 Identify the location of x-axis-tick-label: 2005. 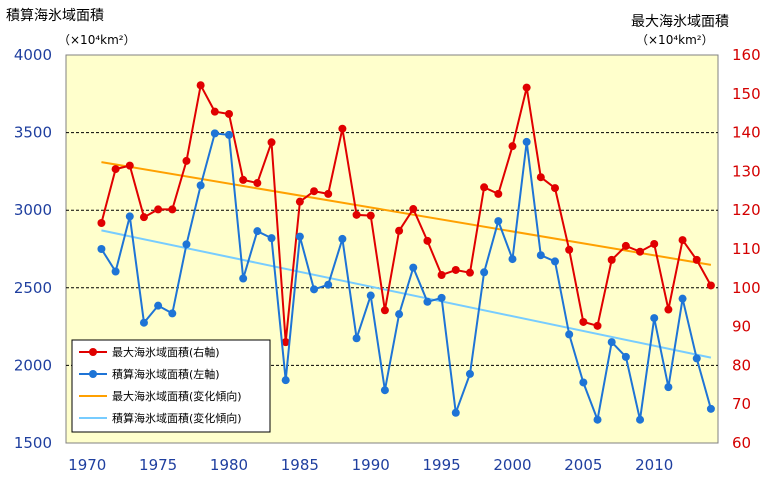
(583, 465).